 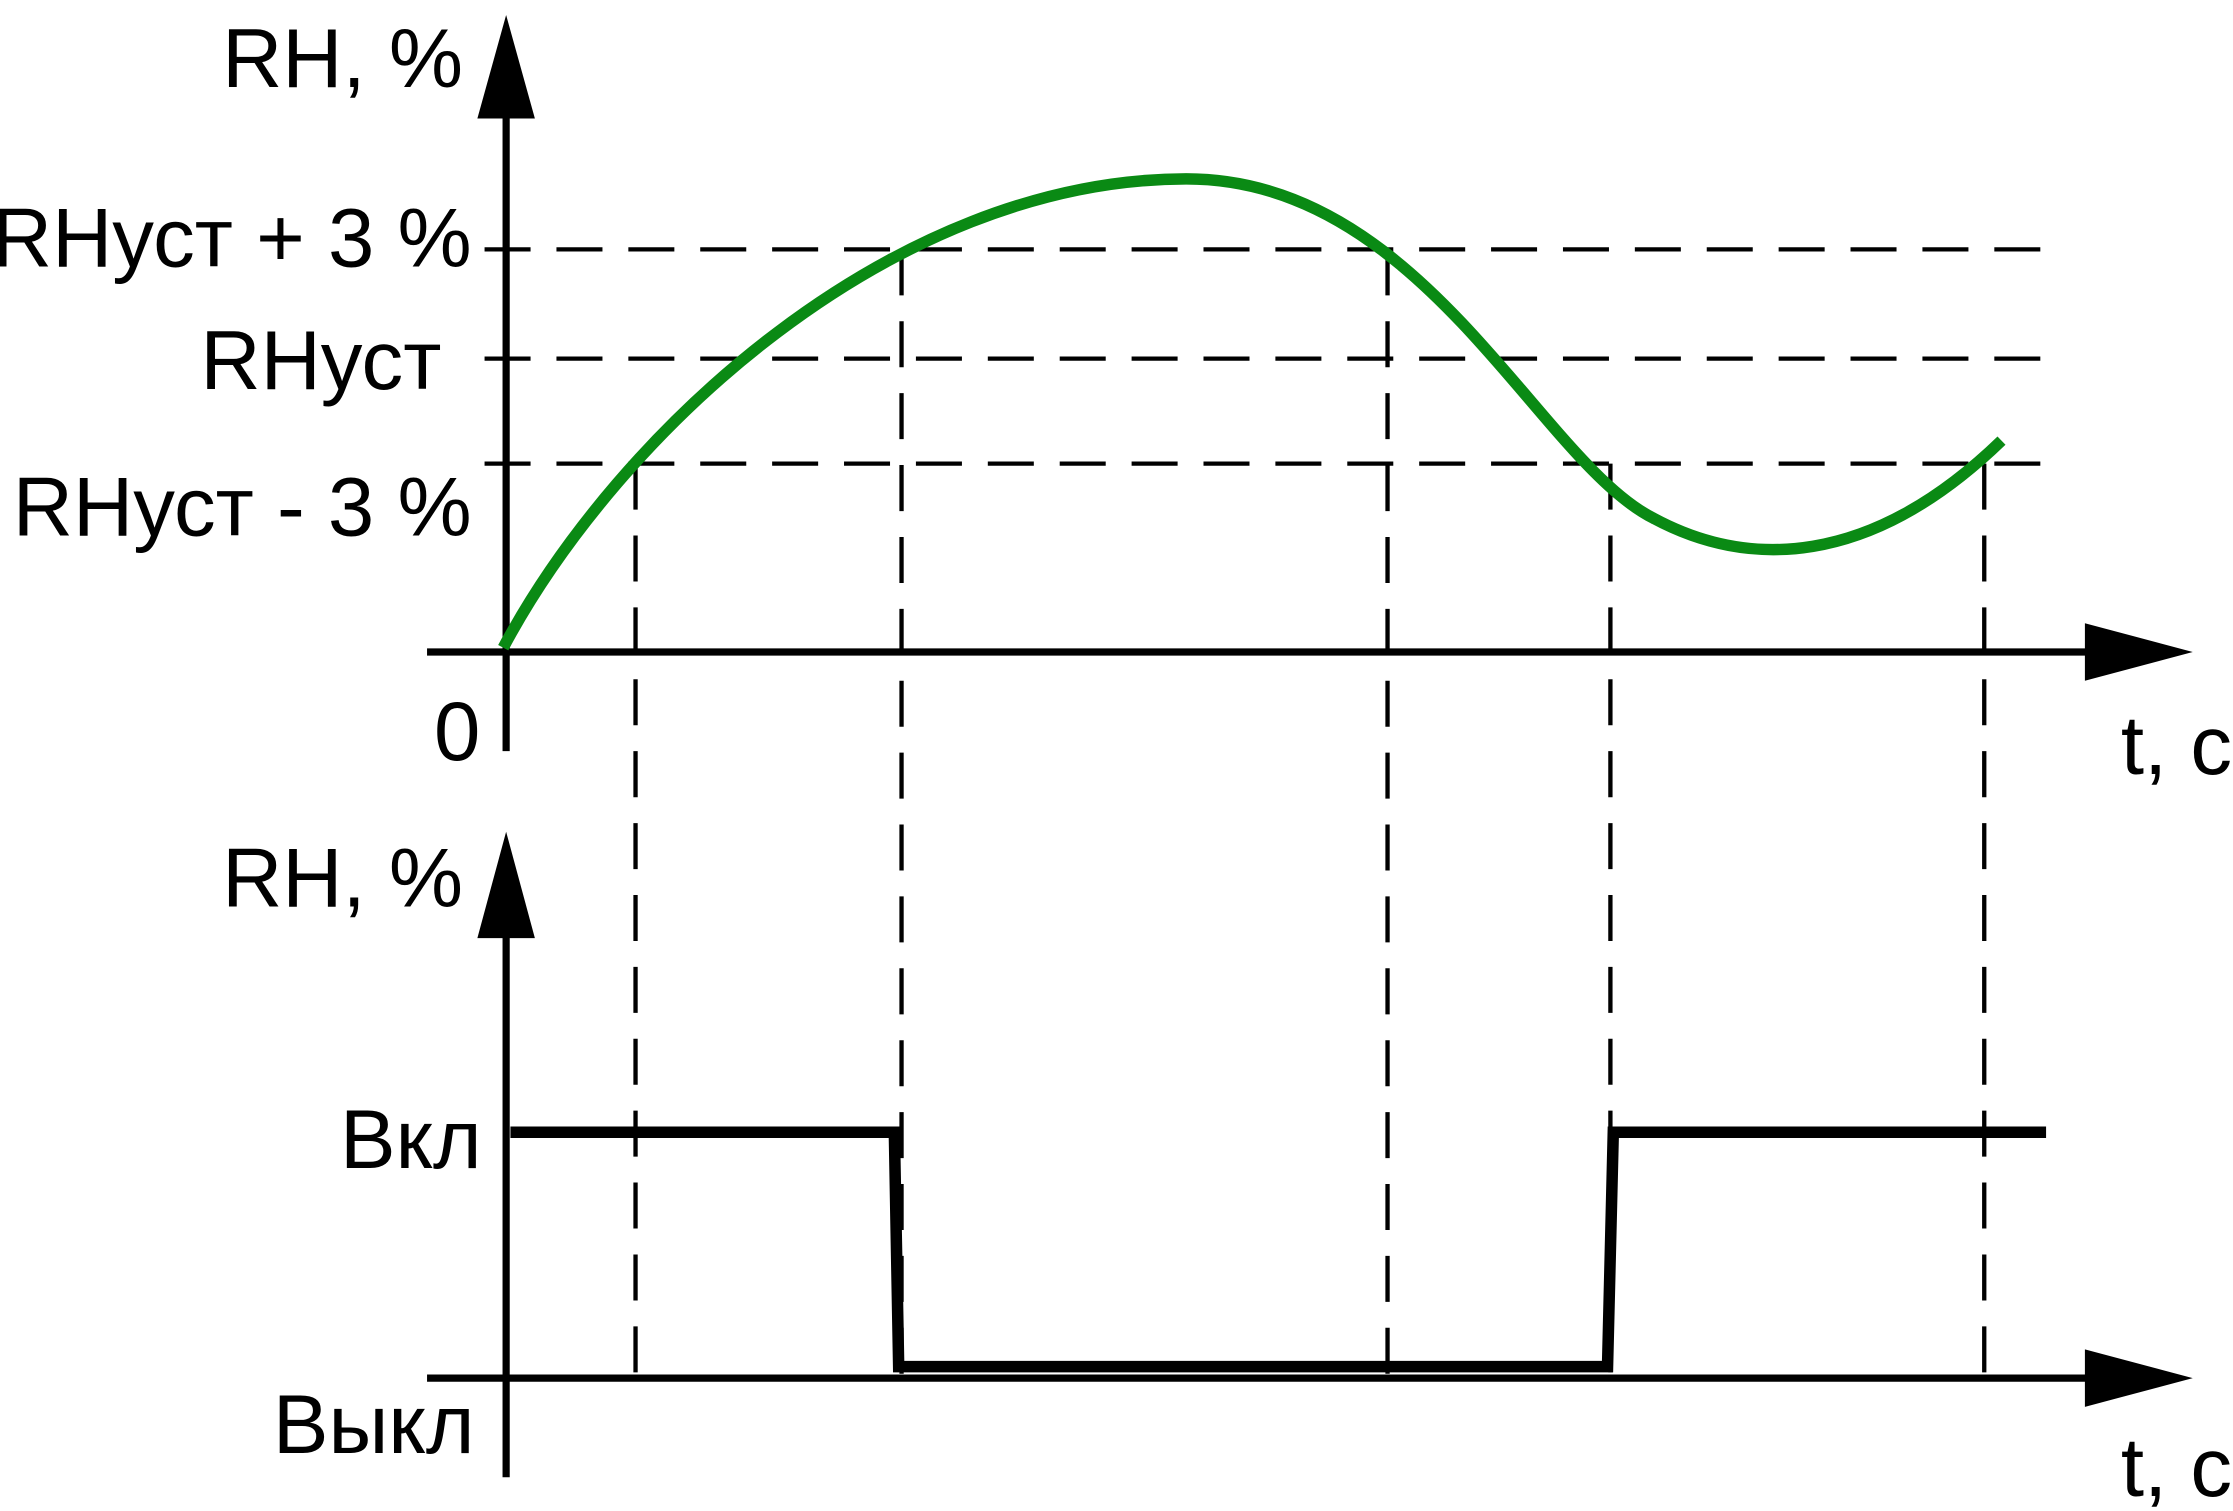 I want to click on level-label: RHуст - 3 %, so click(x=242, y=507).